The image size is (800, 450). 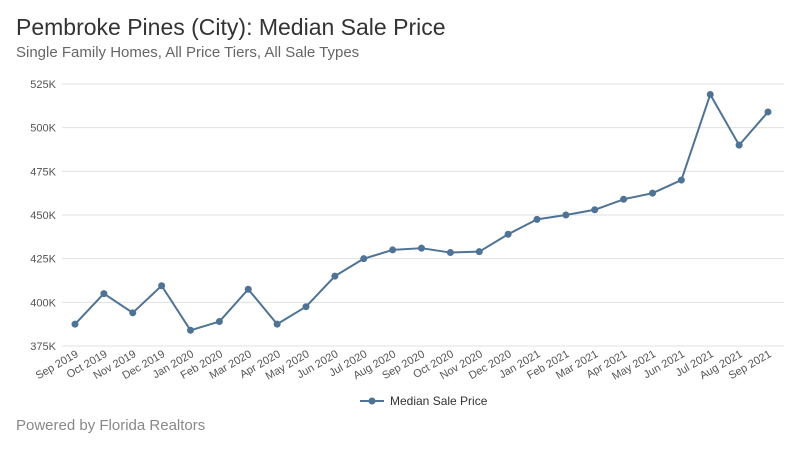 I want to click on chart-title: Pembroke Pines (City): Median Sale Price, so click(x=231, y=27).